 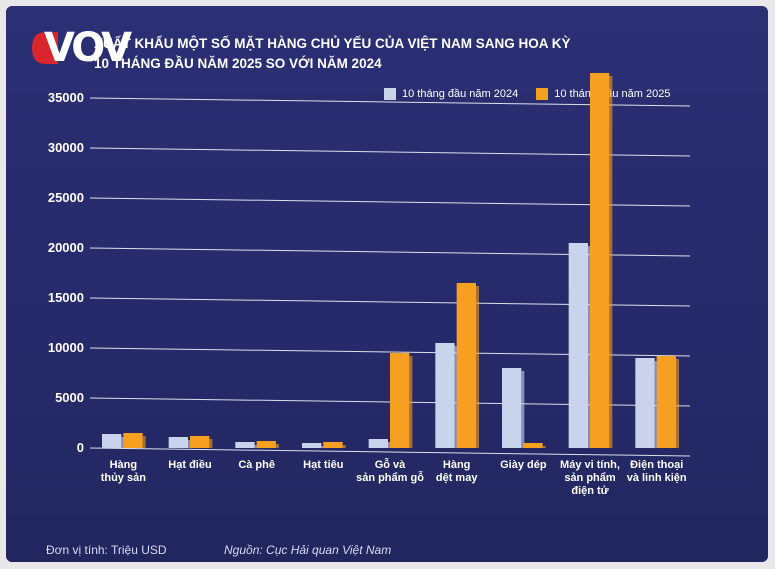 What do you see at coordinates (66, 97) in the screenshot?
I see `y-tick-label: 35000` at bounding box center [66, 97].